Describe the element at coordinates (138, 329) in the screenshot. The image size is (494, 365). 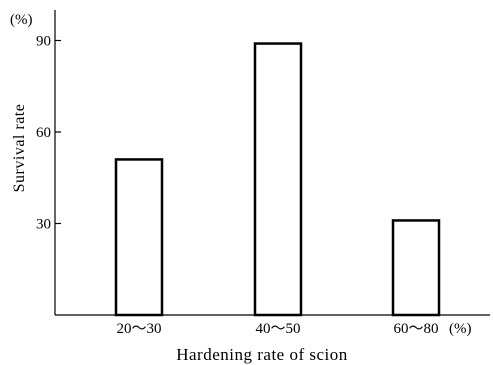
I see `x-tick-label: 20～30` at that location.